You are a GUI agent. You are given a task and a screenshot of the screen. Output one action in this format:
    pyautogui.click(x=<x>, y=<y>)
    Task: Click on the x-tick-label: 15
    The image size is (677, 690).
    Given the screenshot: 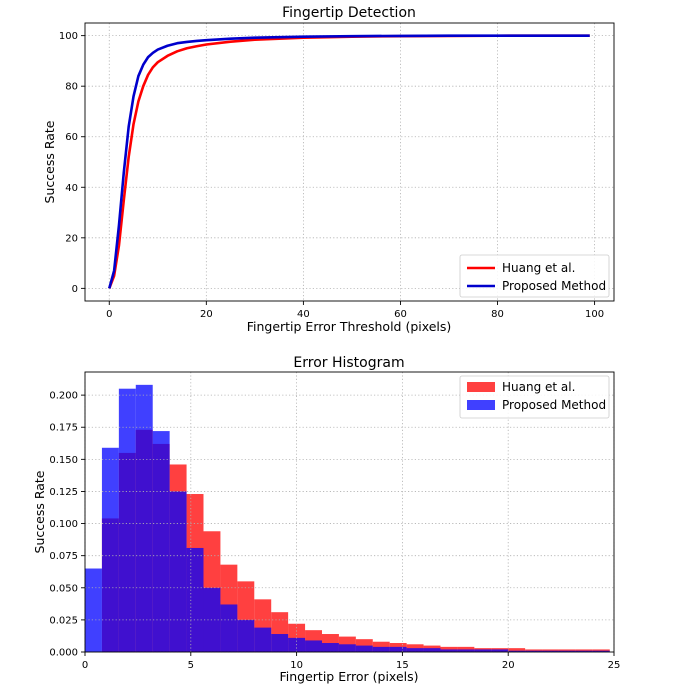 What is the action you would take?
    pyautogui.click(x=402, y=665)
    